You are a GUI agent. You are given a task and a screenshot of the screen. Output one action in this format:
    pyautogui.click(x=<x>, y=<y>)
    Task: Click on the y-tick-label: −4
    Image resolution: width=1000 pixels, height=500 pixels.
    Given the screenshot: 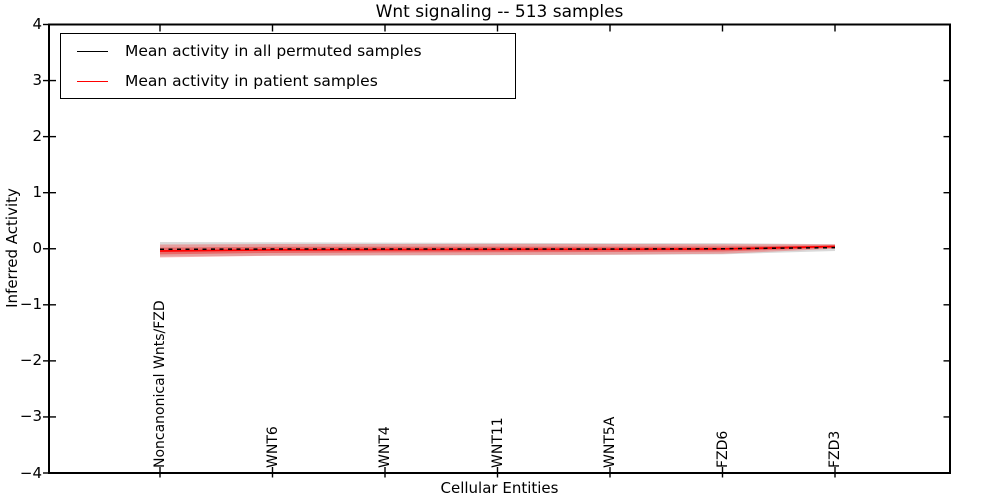 What is the action you would take?
    pyautogui.click(x=30, y=472)
    